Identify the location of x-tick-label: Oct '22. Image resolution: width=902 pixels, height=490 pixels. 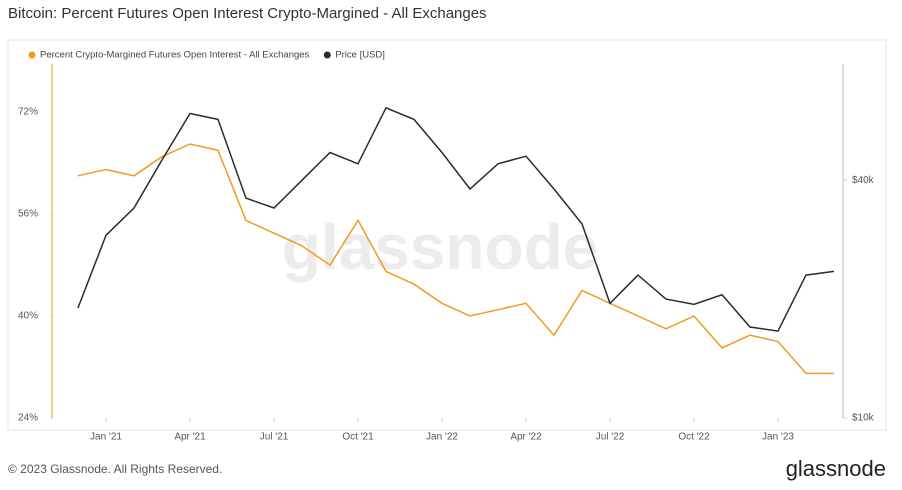
(694, 437).